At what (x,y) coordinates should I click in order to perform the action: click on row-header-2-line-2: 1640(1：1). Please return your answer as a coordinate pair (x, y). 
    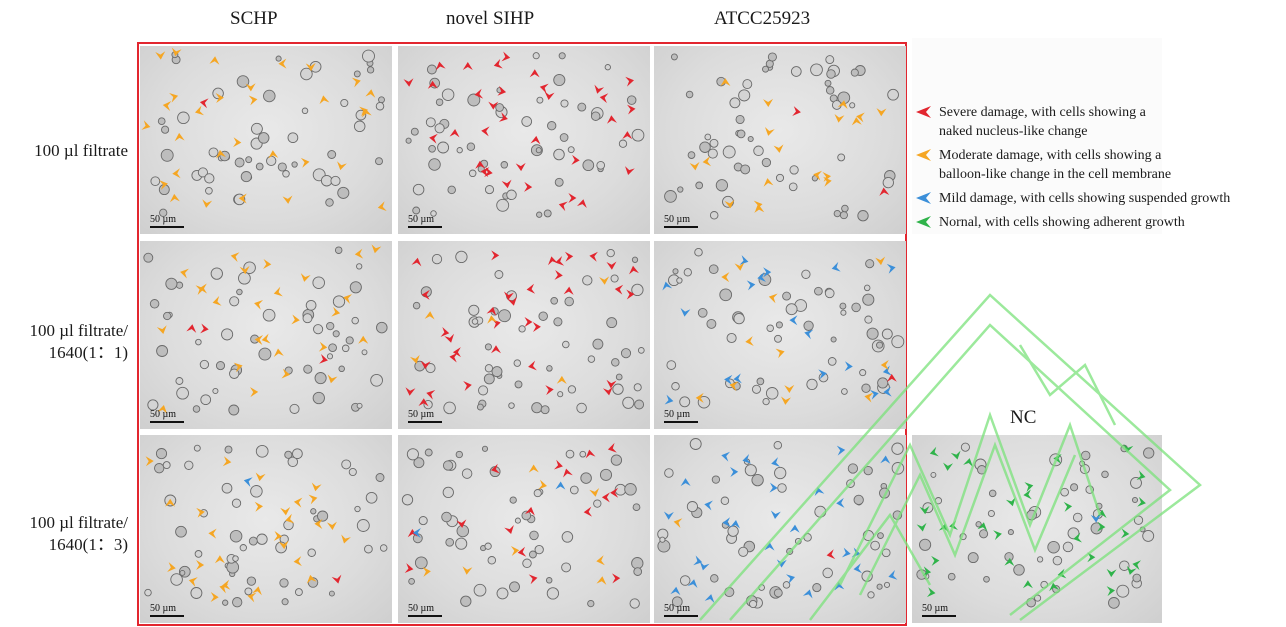
    Looking at the image, I should click on (88, 352).